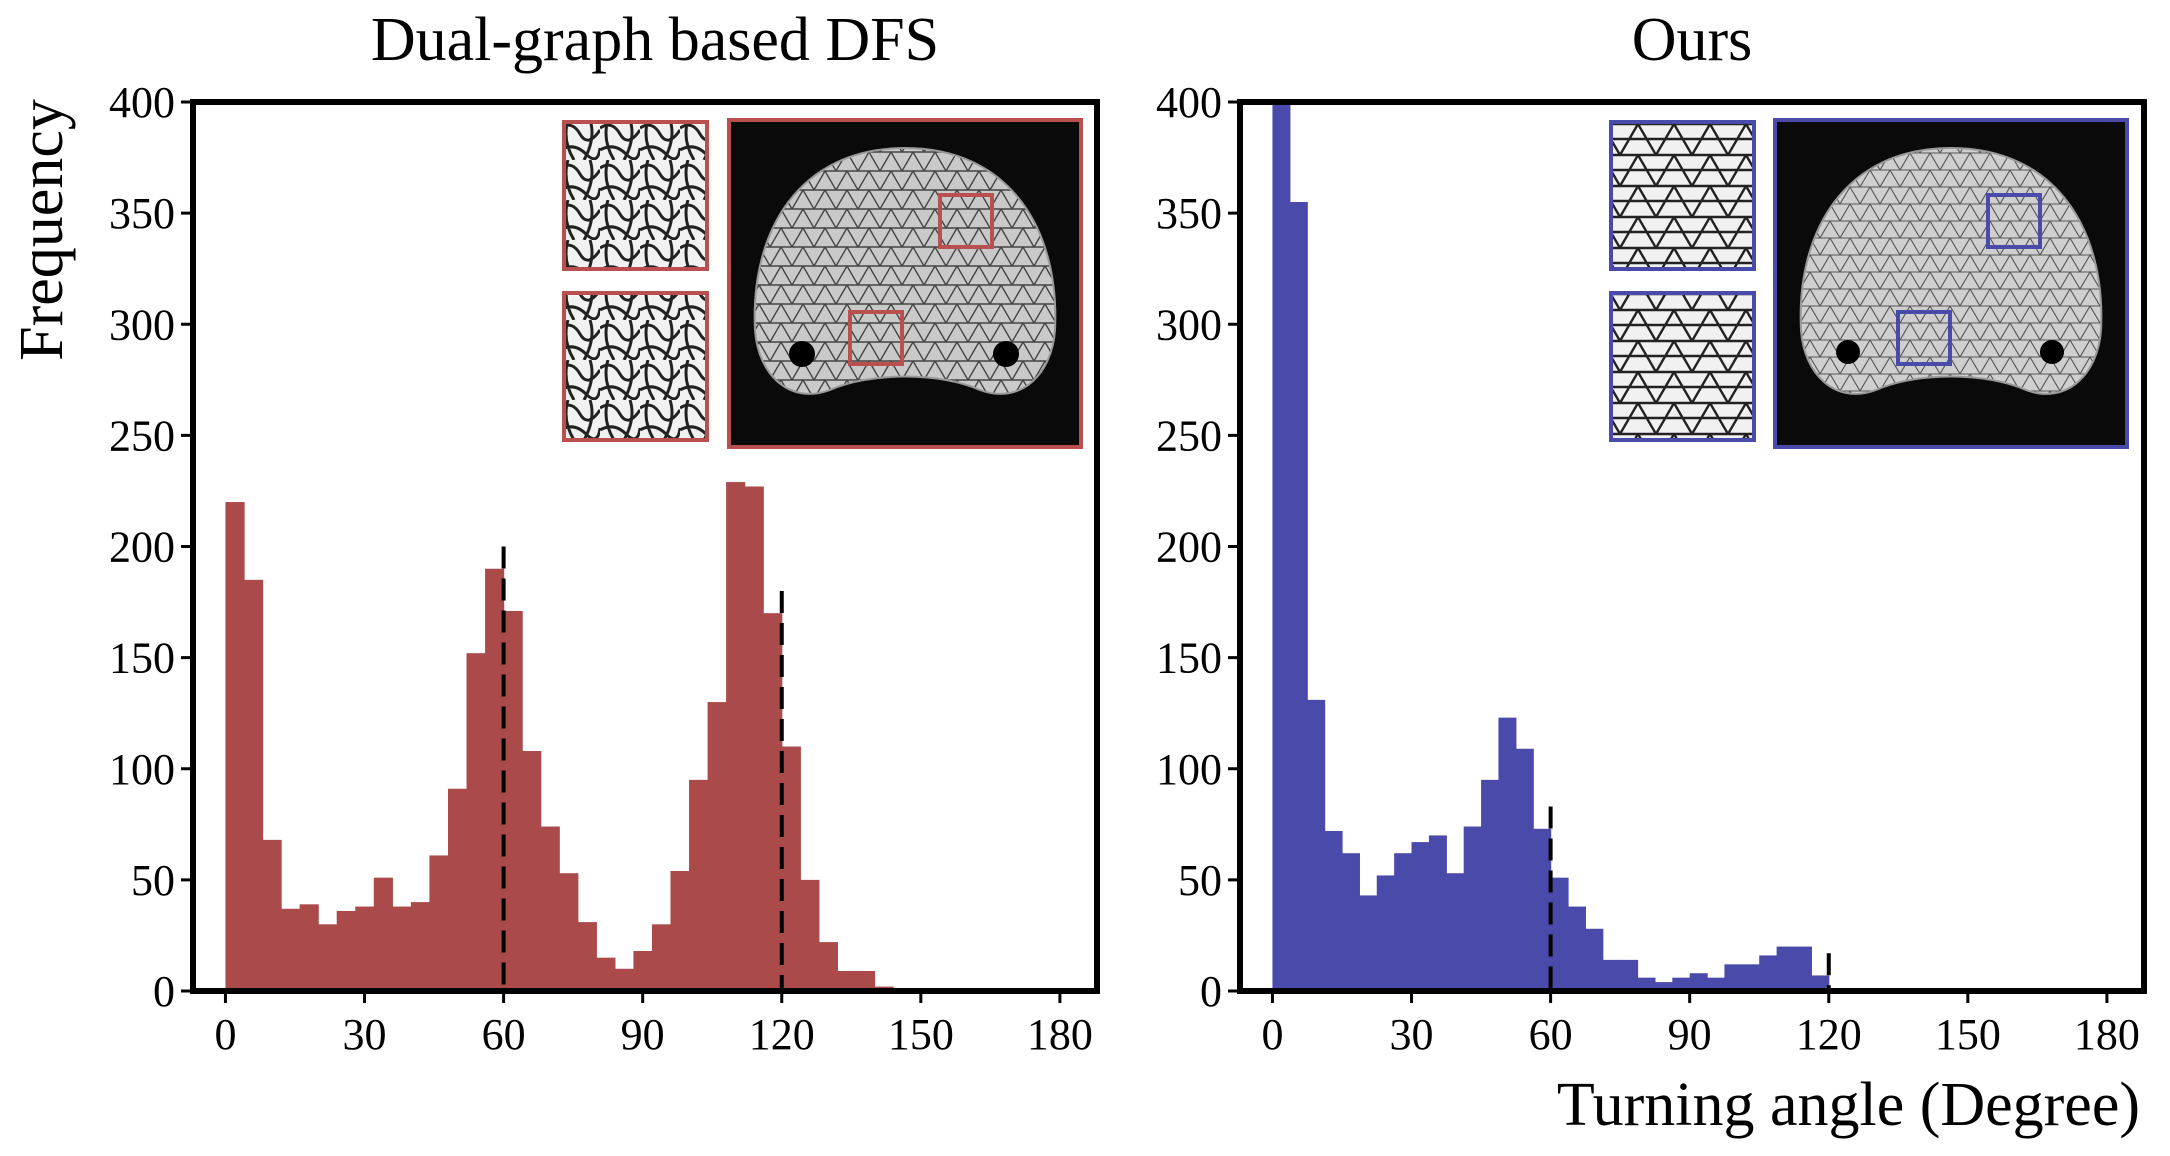  Describe the element at coordinates (365, 1034) in the screenshot. I see `x-tick-label-dfs-30: 30` at that location.